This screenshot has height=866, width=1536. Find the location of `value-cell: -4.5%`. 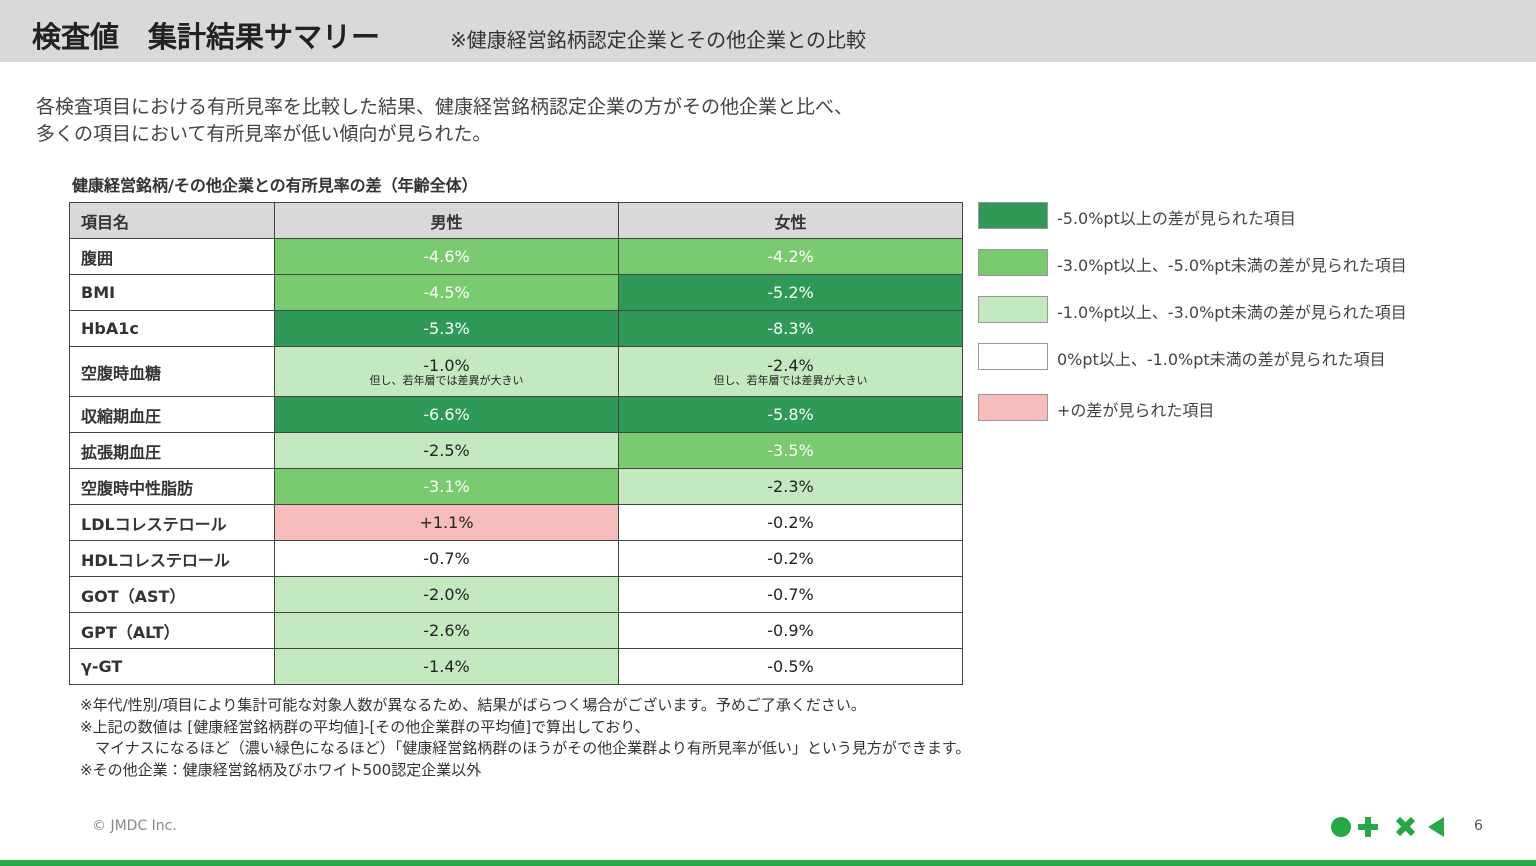

value-cell: -4.5% is located at coordinates (446, 292).